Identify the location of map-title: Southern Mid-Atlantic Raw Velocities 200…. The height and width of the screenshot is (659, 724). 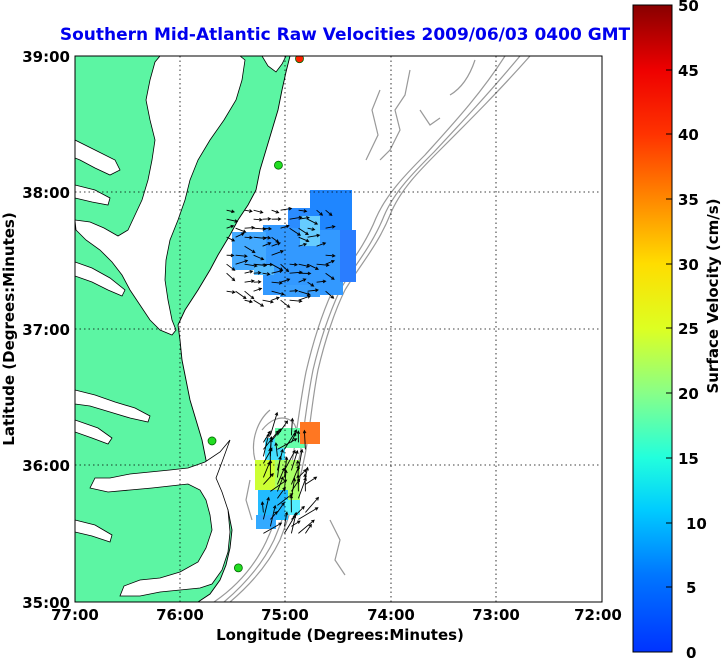
(345, 35).